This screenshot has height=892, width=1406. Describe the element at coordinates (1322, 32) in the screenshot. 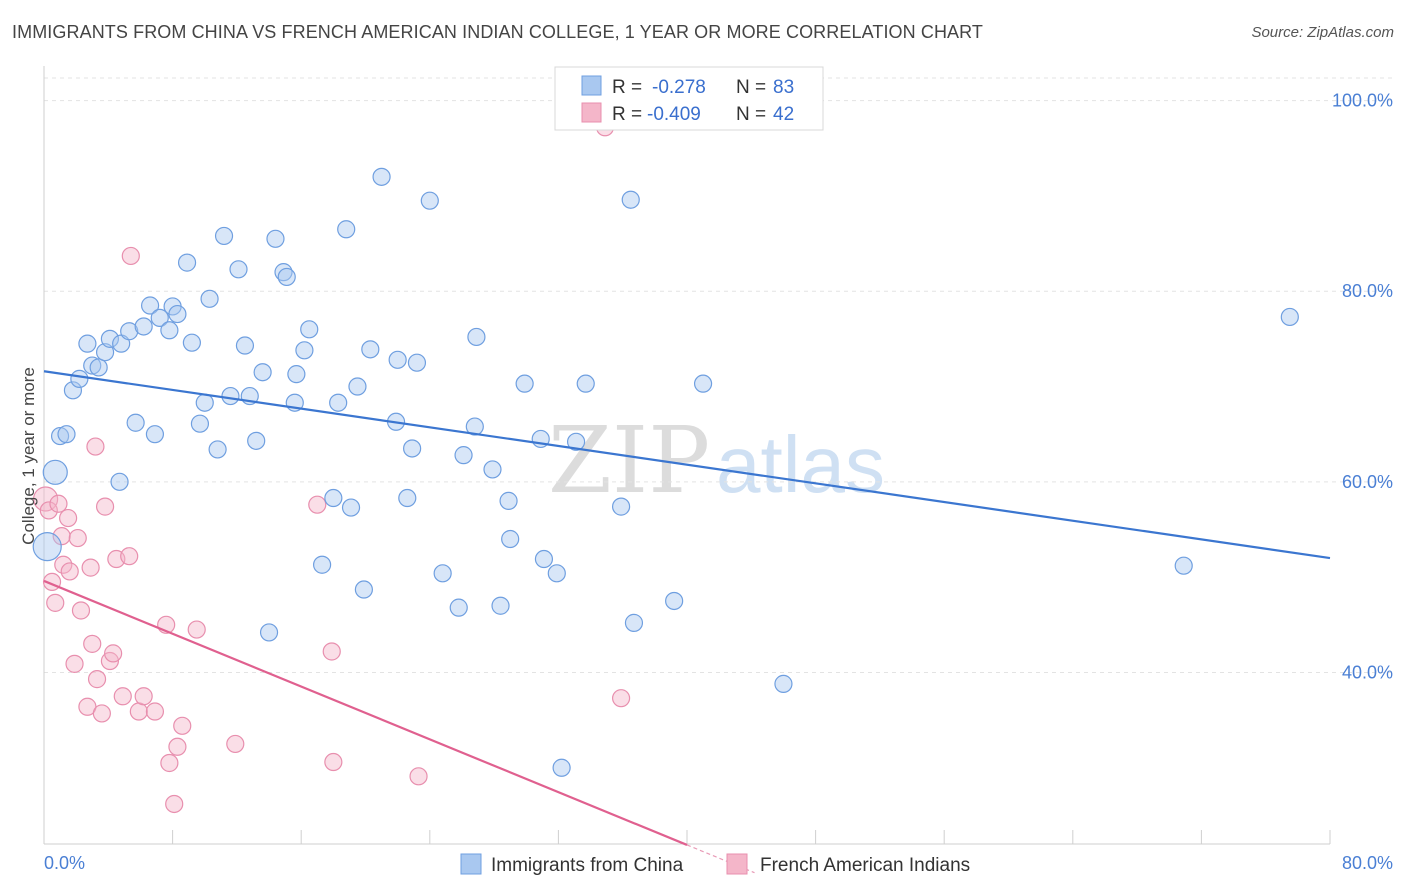

I see `source-label: Source: ZipAtlas.com` at that location.